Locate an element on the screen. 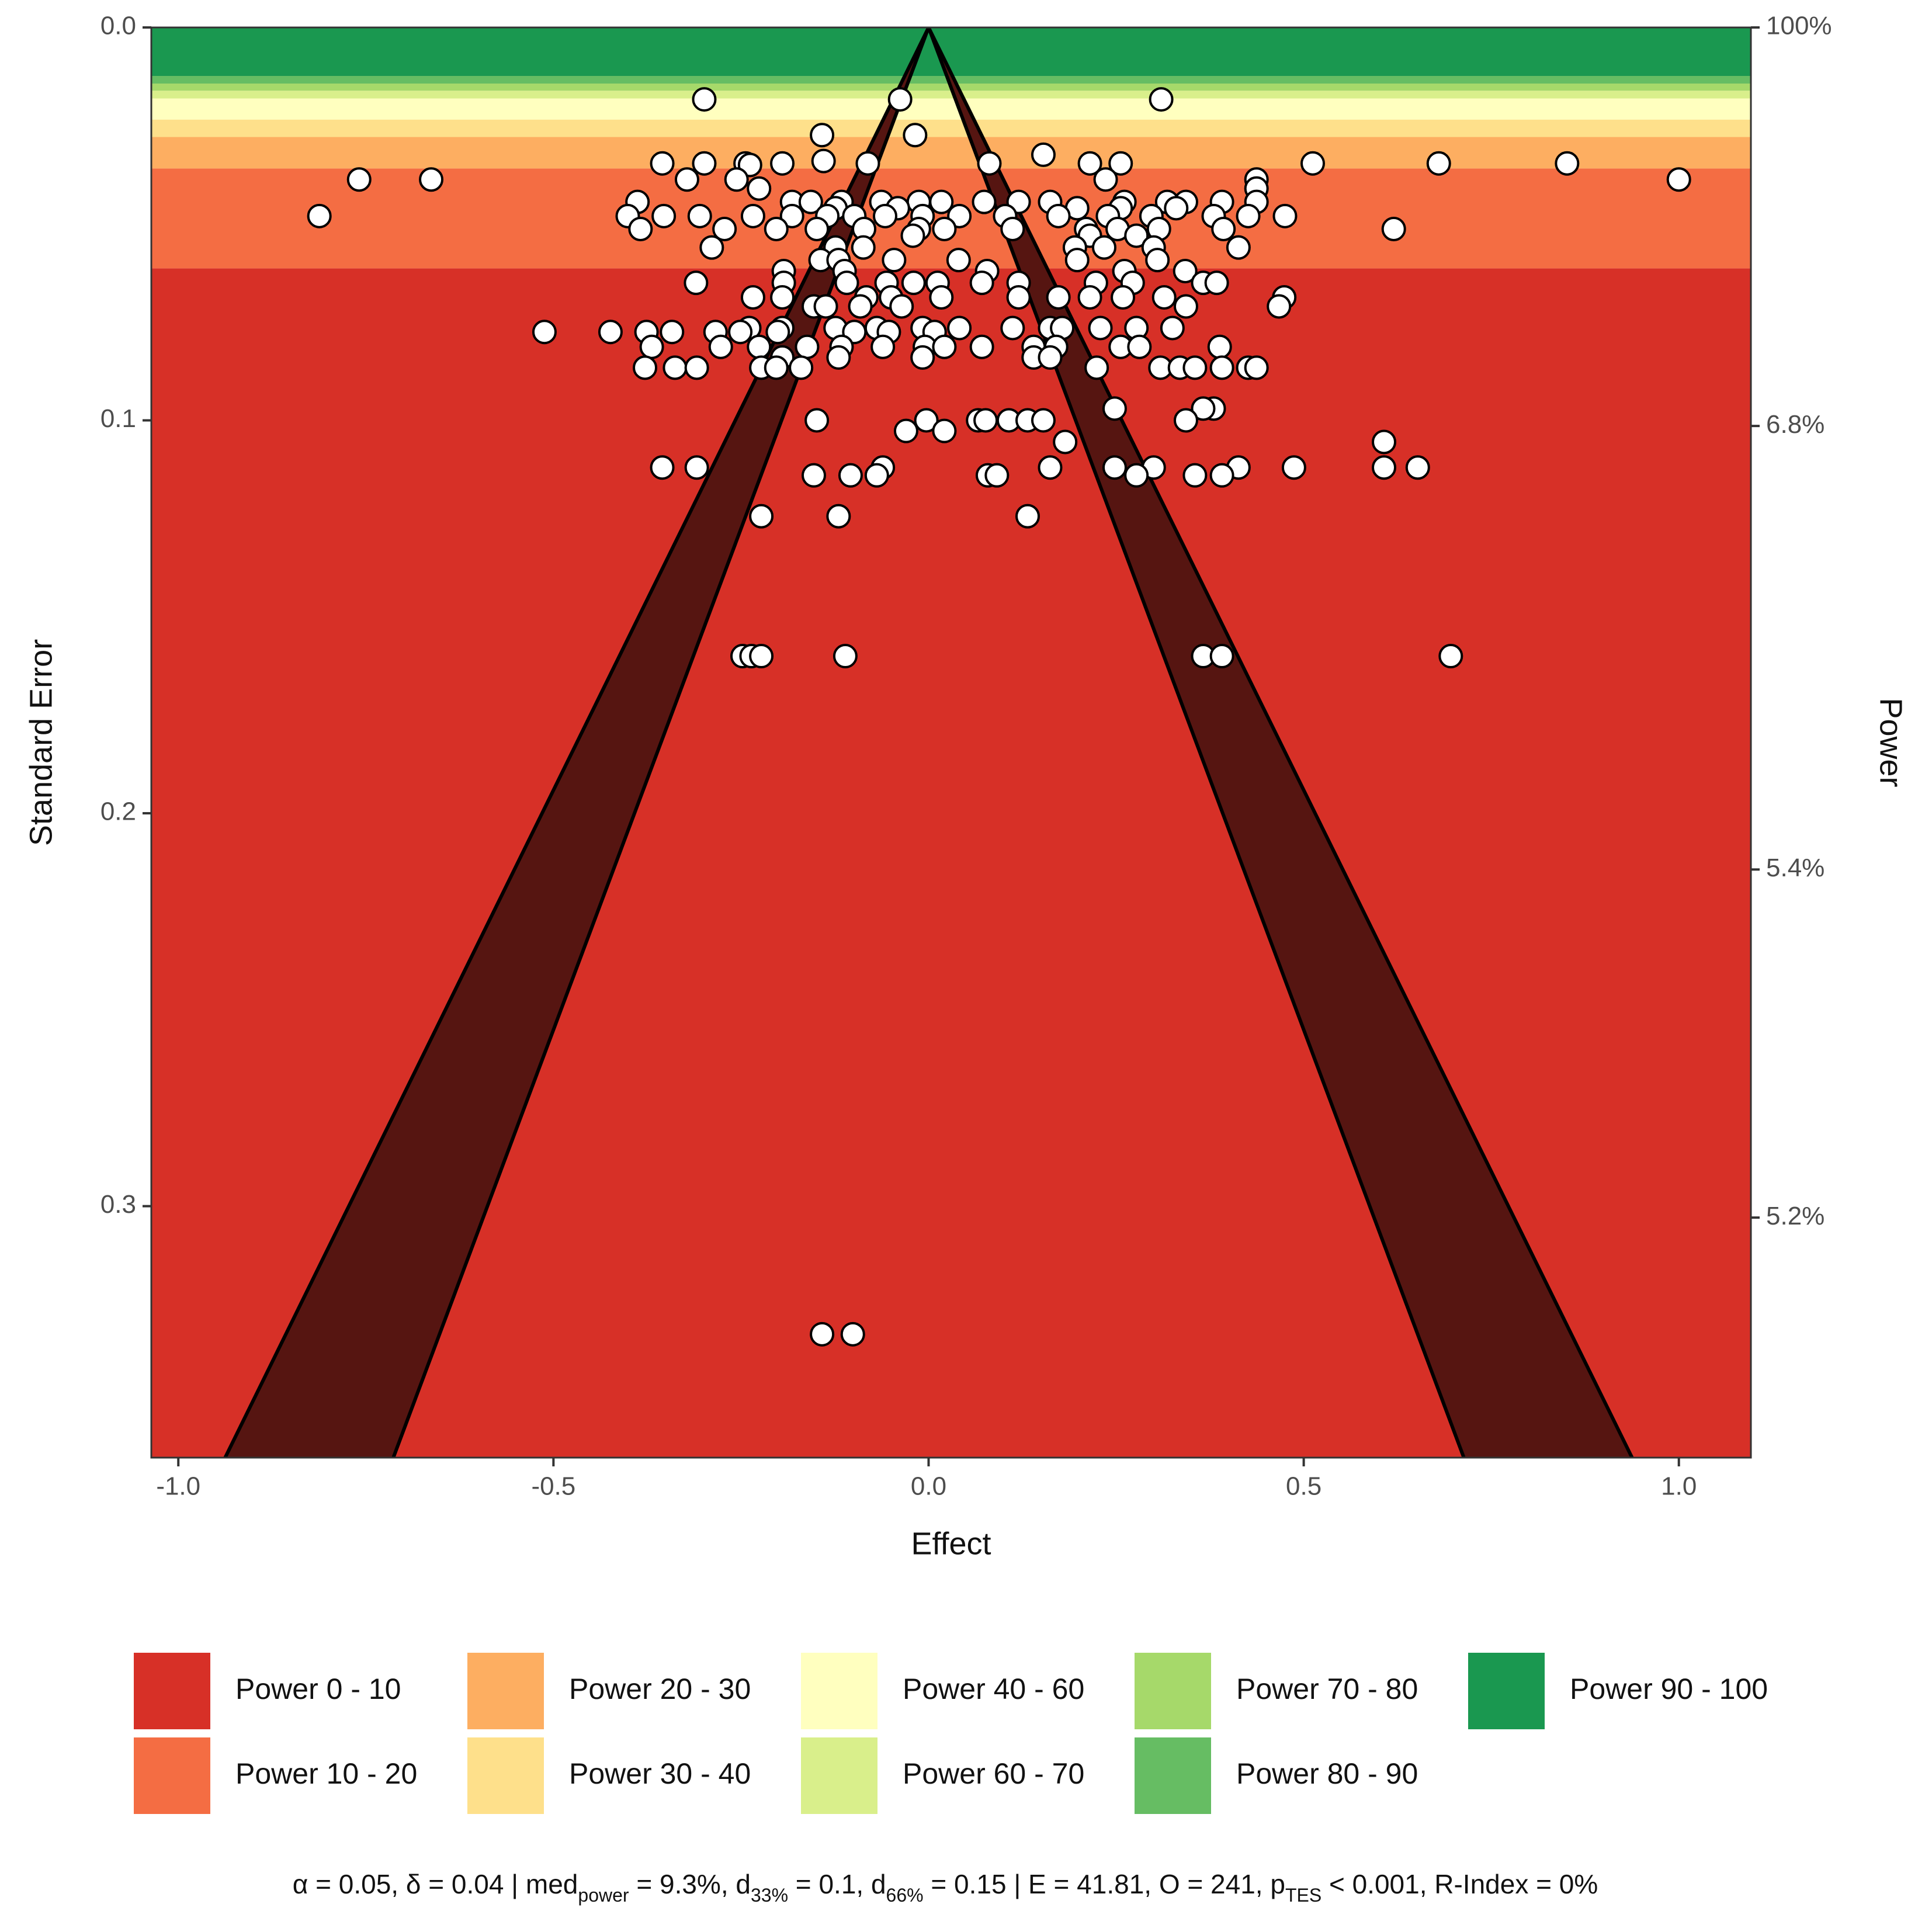  y2-tick-label: 5.2% is located at coordinates (1796, 1216).